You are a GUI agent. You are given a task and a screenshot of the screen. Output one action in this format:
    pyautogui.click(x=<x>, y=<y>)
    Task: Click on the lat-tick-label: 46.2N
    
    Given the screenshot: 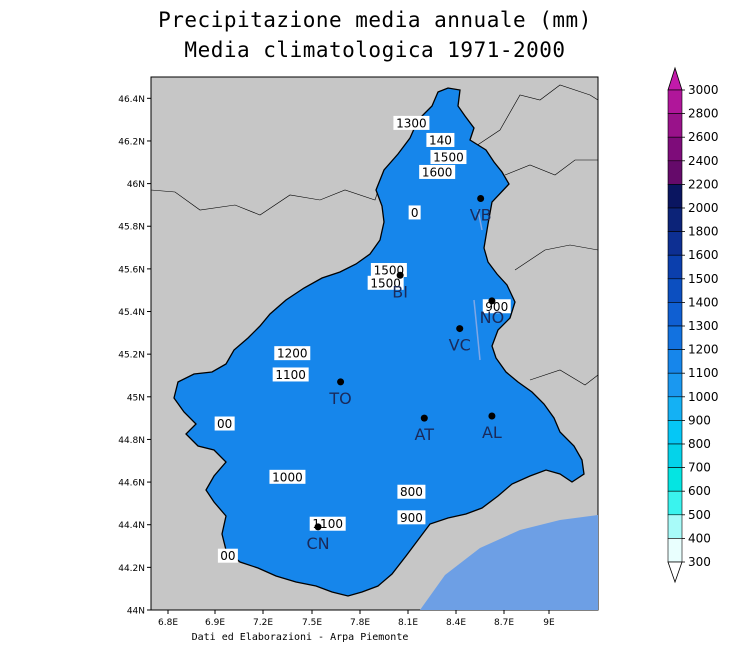 What is the action you would take?
    pyautogui.click(x=131, y=142)
    